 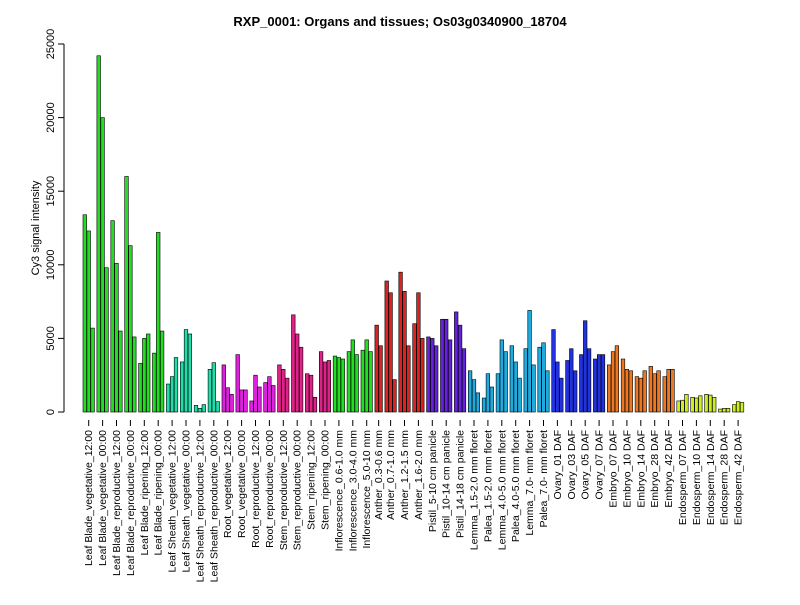 I want to click on x-tick-label: Endosperm_28 DAF, so click(x=725, y=477).